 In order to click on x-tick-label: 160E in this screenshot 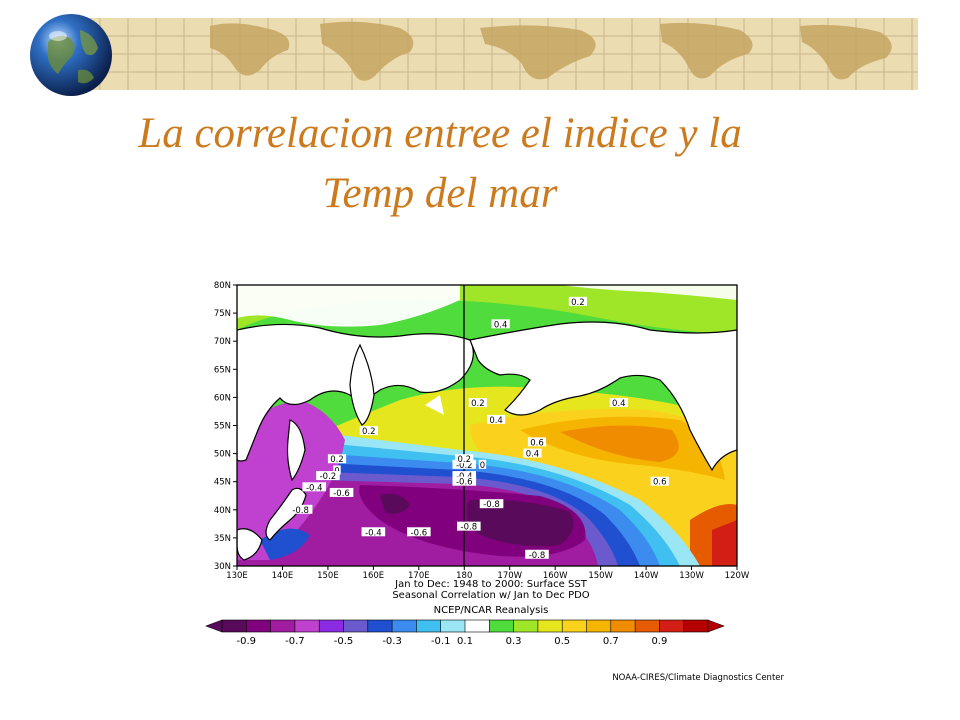, I will do `click(374, 576)`.